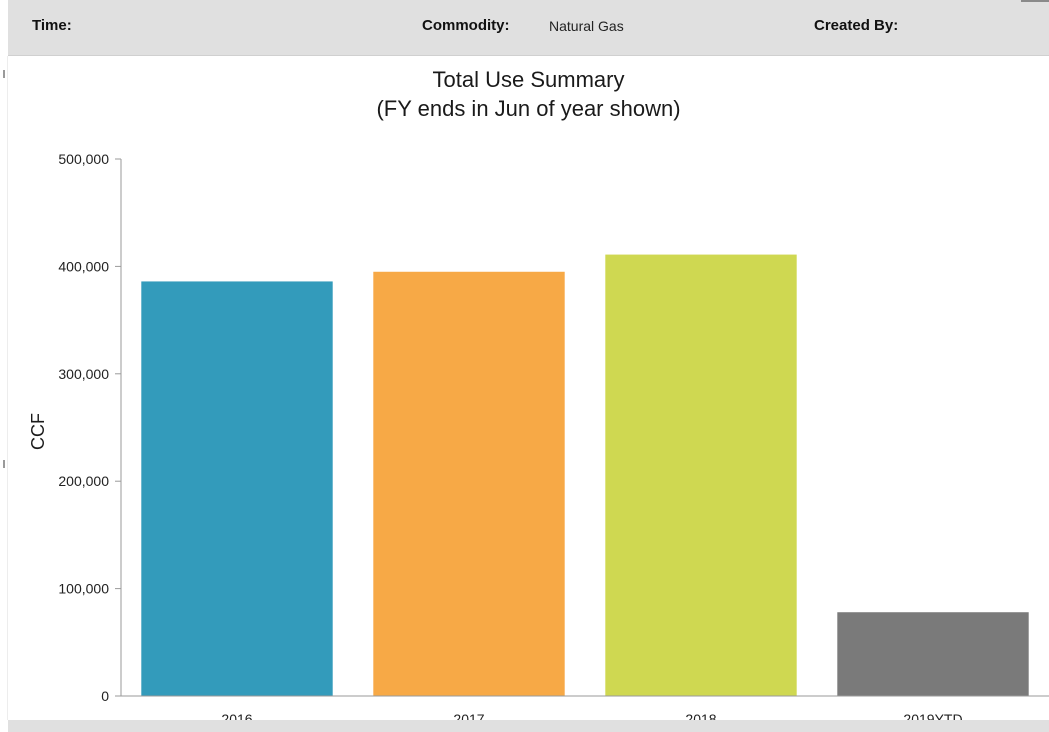 This screenshot has height=732, width=1049. I want to click on report-footer, so click(528, 726).